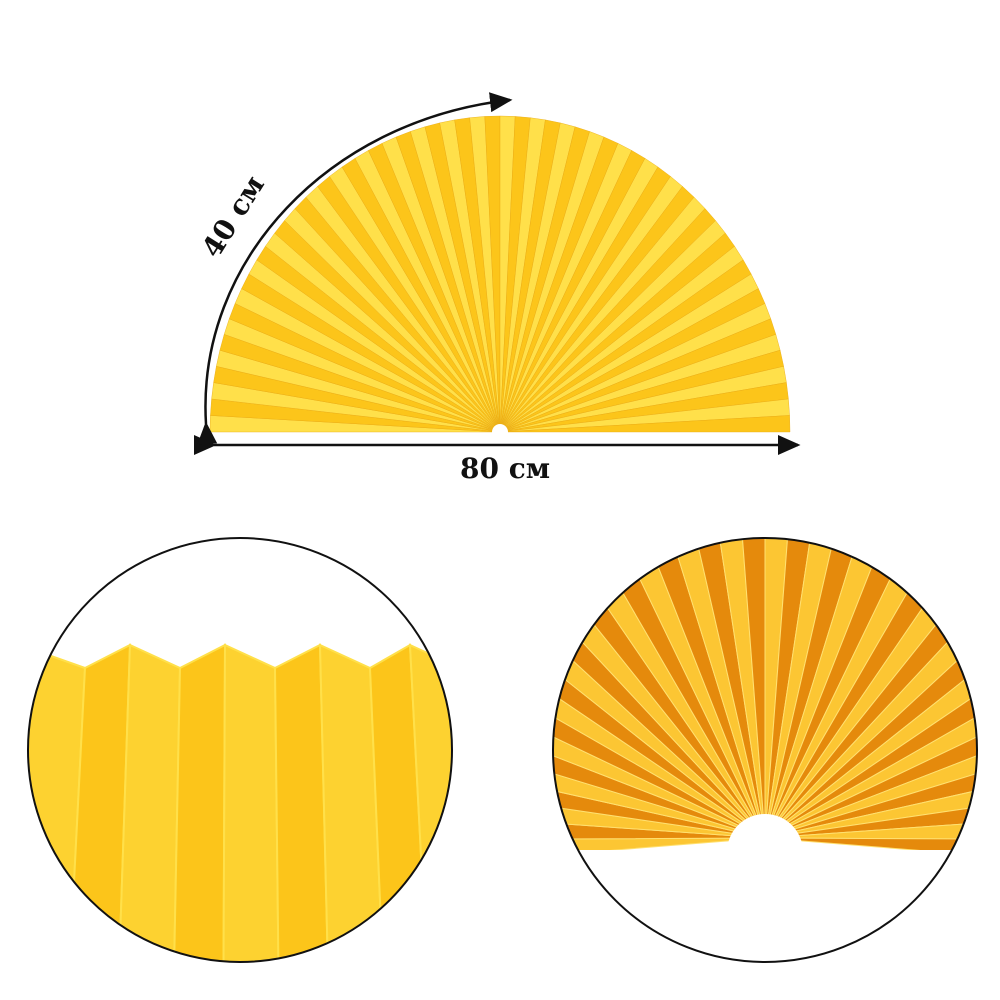 The height and width of the screenshot is (1000, 1000). I want to click on closeup-edge, so click(240, 802).